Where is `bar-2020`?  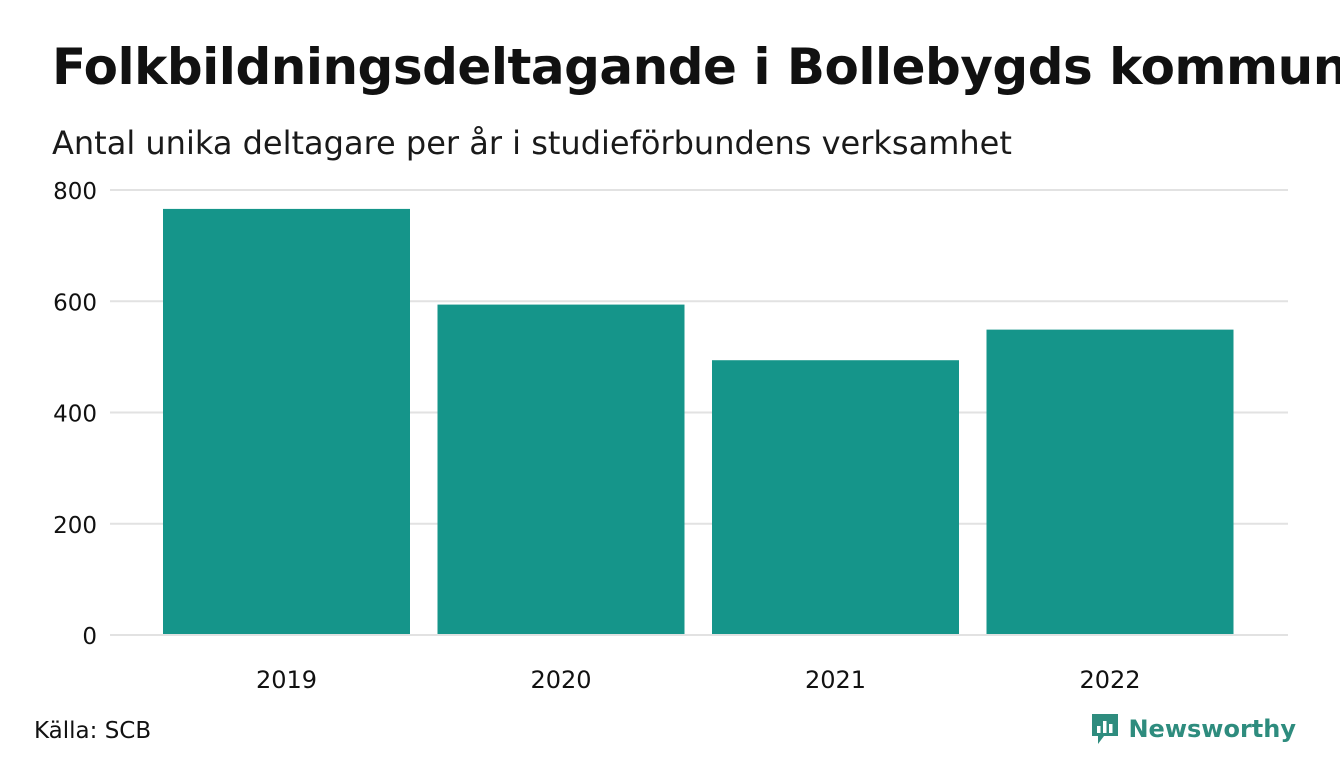 bar-2020 is located at coordinates (561, 469).